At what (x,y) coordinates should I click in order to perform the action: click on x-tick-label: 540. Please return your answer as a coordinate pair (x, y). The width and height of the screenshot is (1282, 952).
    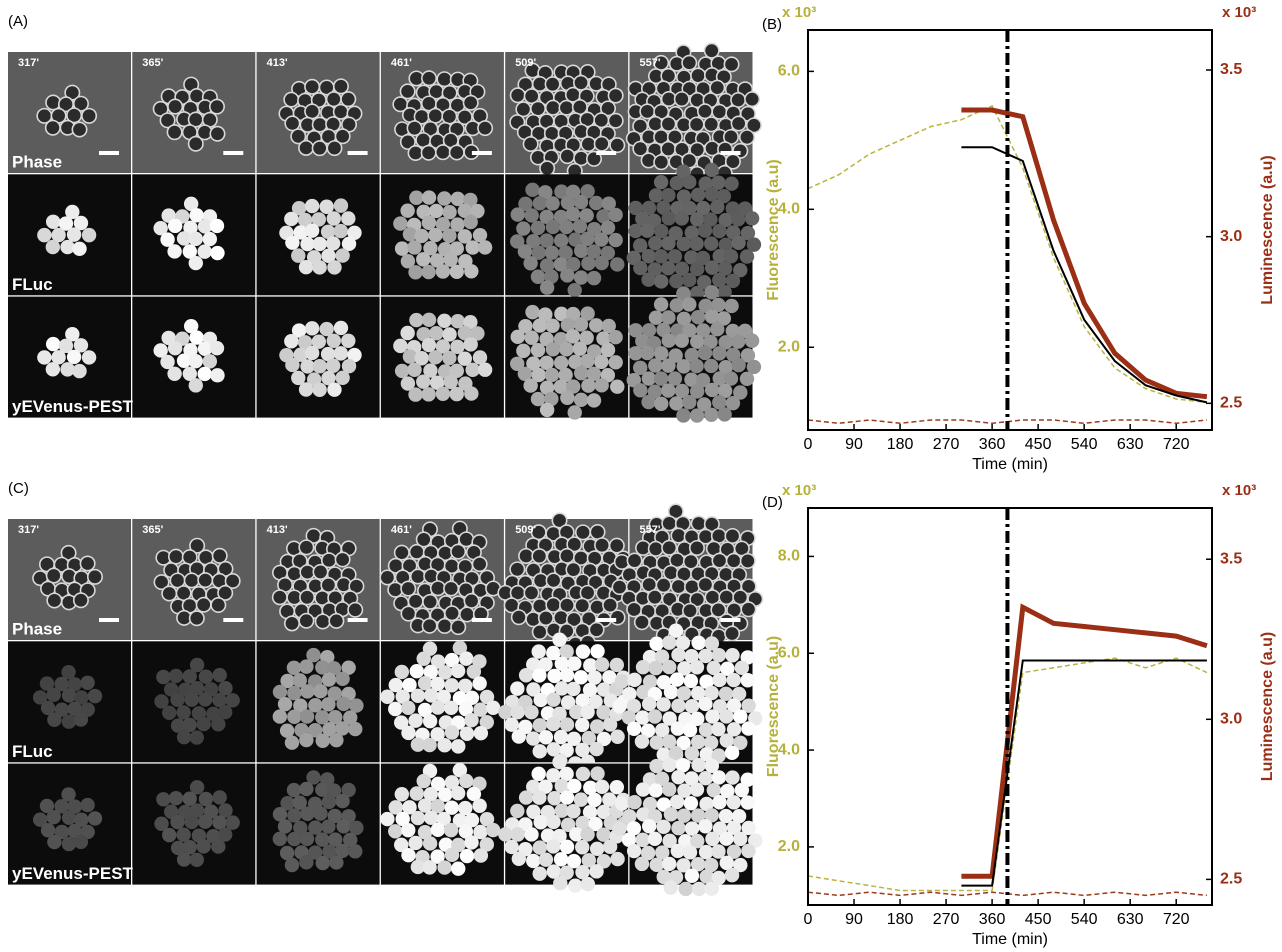
    Looking at the image, I should click on (1084, 444).